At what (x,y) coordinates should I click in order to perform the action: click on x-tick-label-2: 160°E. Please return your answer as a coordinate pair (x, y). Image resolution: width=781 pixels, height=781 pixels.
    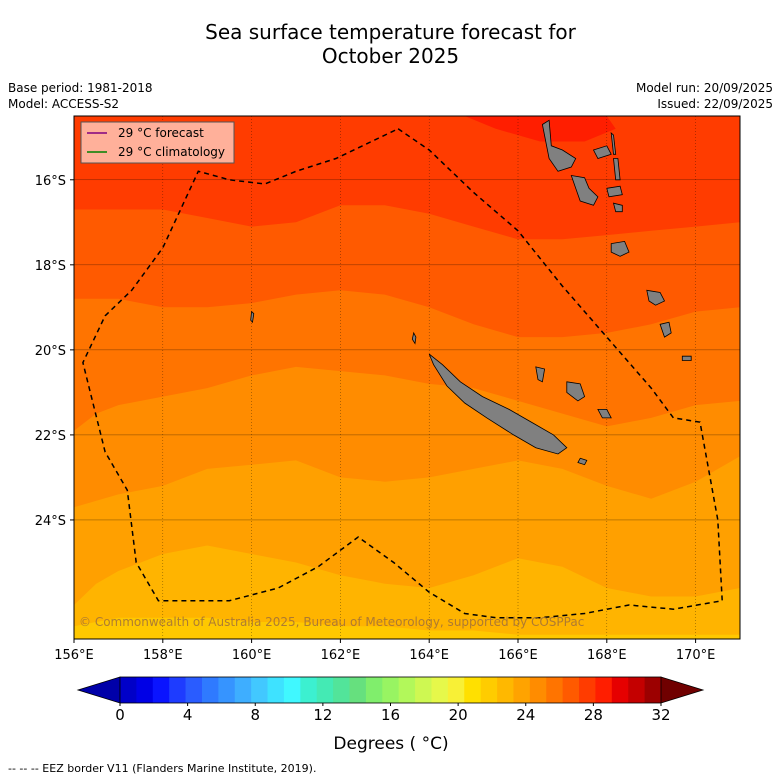
    Looking at the image, I should click on (252, 655).